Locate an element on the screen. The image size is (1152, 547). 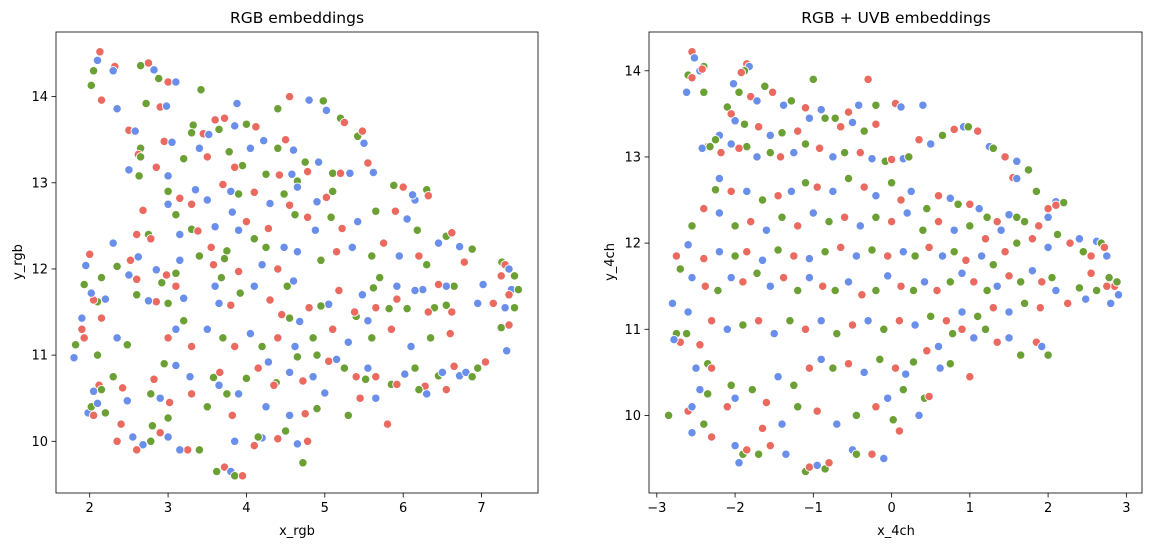
x-tick-label: 7 is located at coordinates (481, 508).